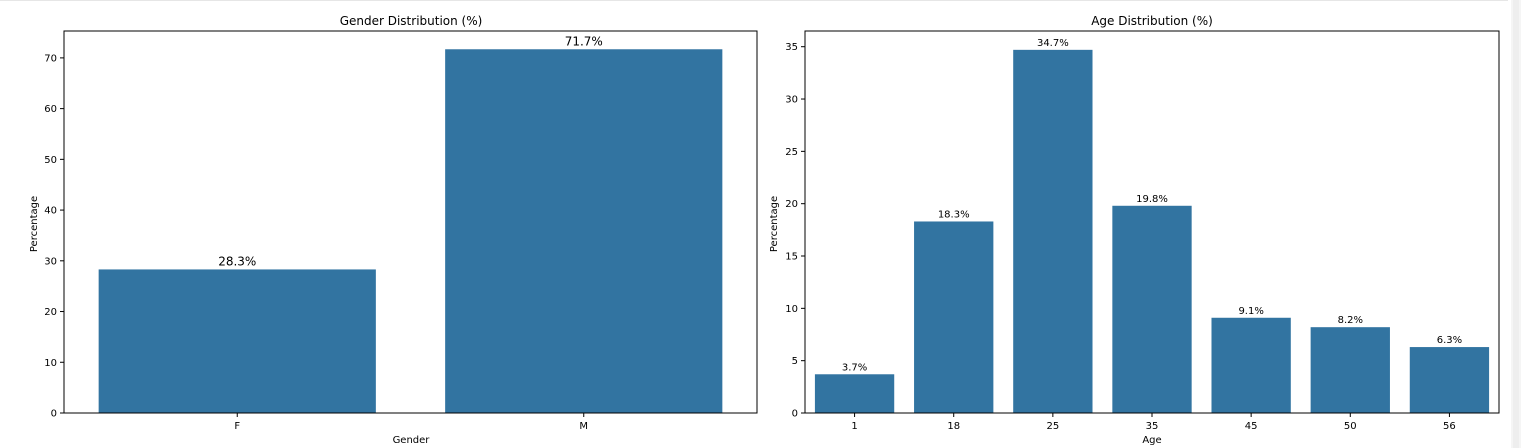  Describe the element at coordinates (1250, 311) in the screenshot. I see `bar-value-label: 9.1%` at that location.